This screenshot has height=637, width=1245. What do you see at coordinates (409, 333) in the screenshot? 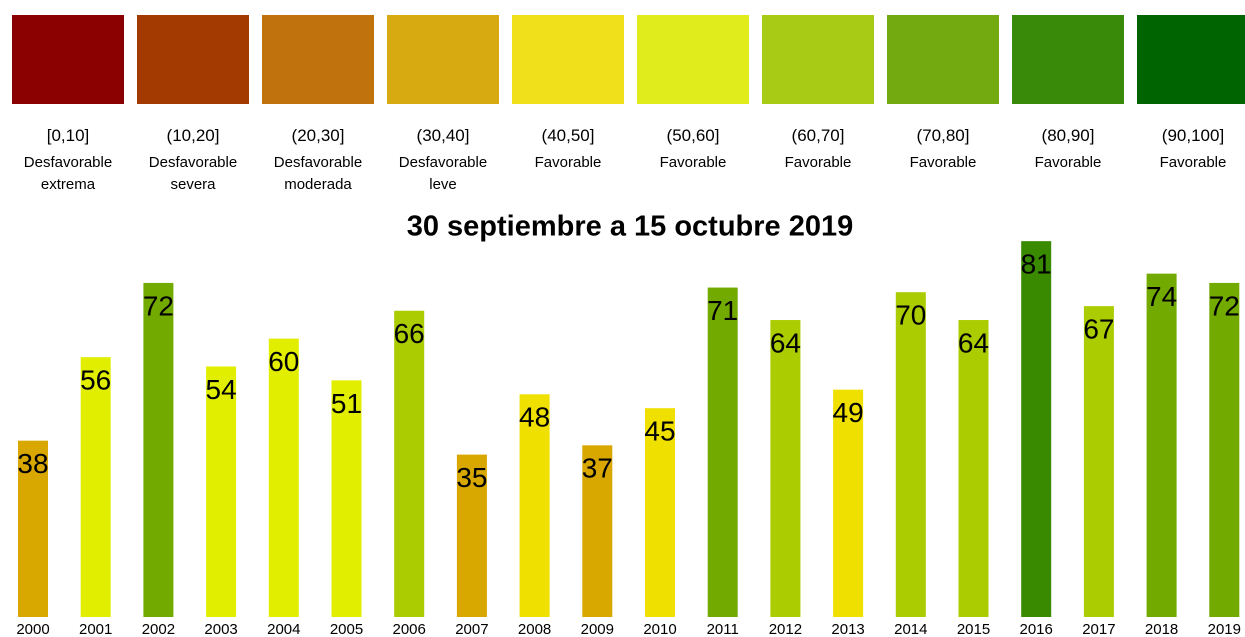
I see `value-label: 66` at bounding box center [409, 333].